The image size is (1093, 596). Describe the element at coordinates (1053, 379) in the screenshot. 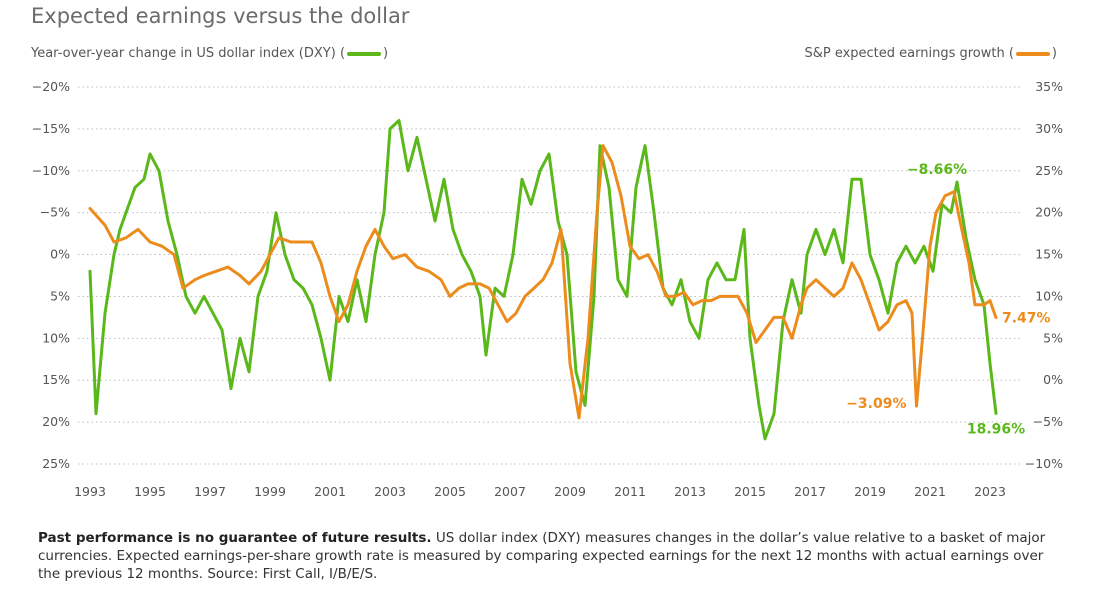

I see `right-tick-label: 0%` at that location.